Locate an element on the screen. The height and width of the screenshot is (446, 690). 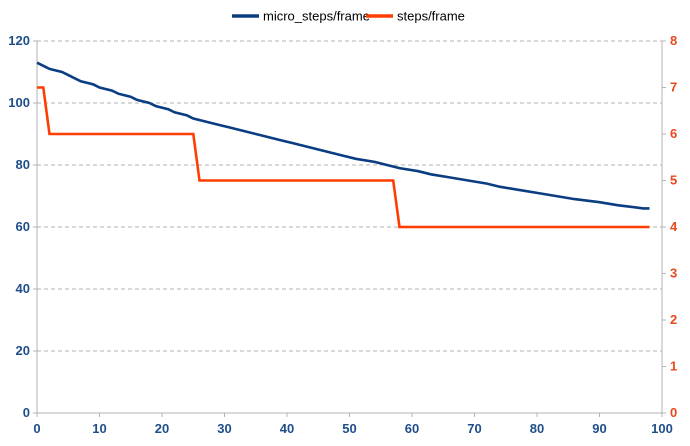
y-tick-label-6: 120 is located at coordinates (19, 40).